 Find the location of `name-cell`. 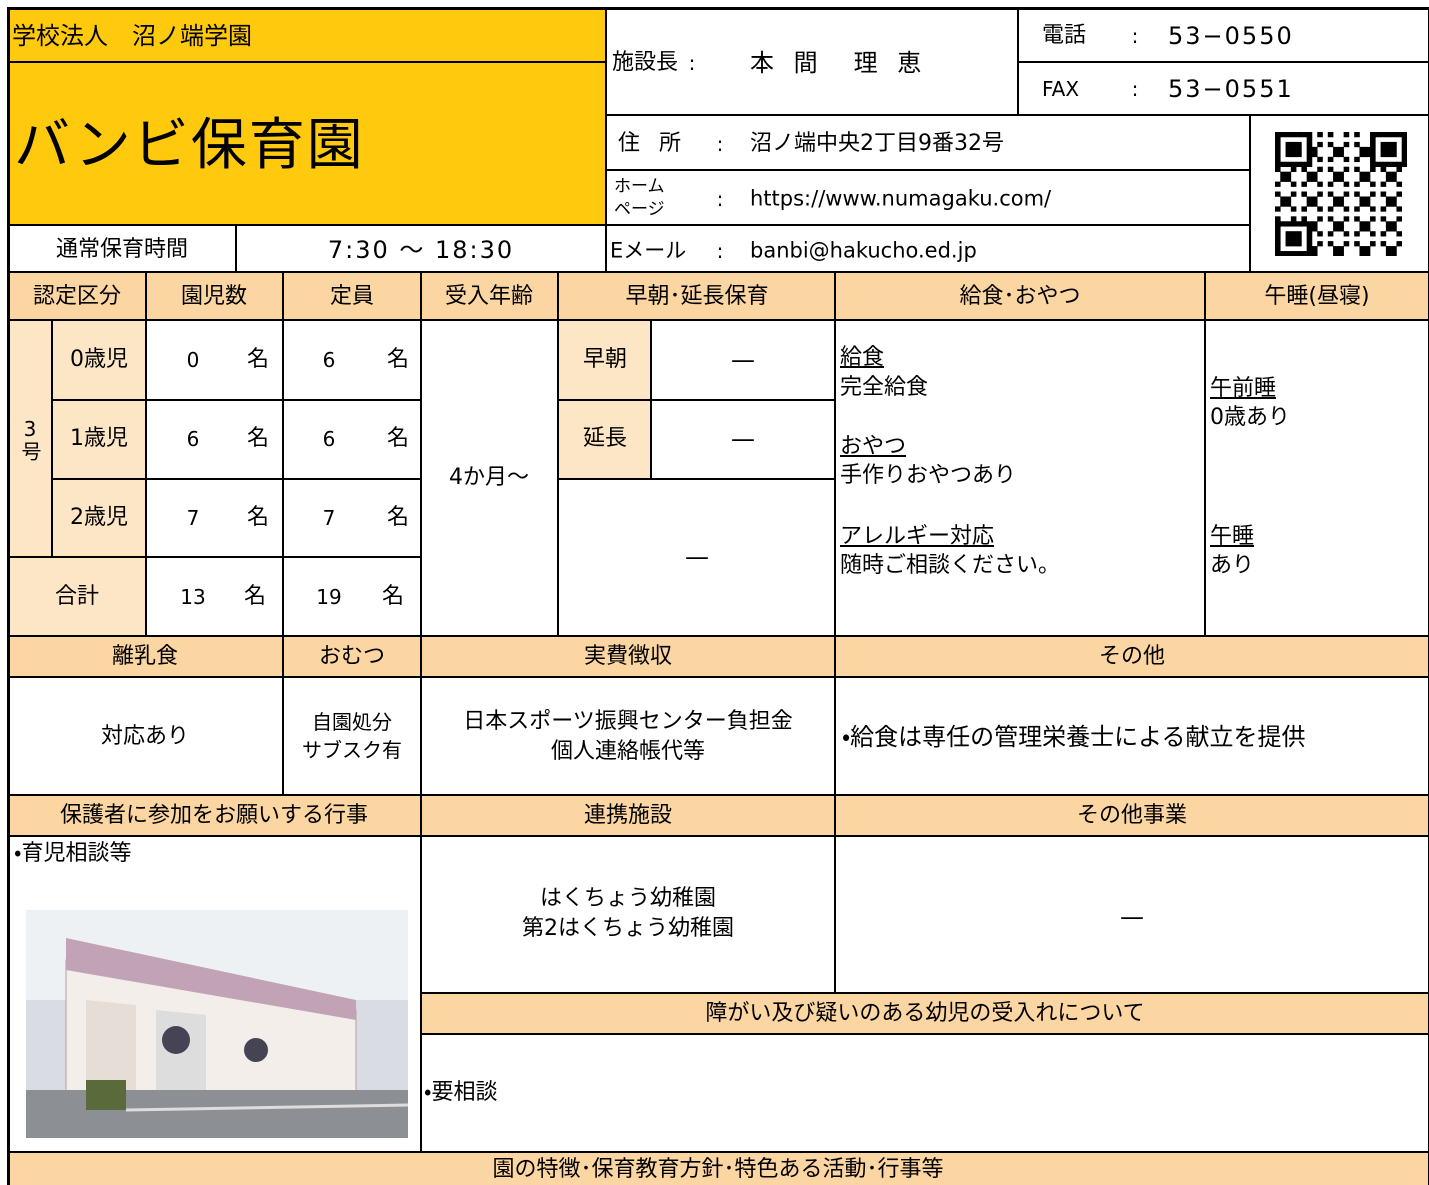

name-cell is located at coordinates (307, 143).